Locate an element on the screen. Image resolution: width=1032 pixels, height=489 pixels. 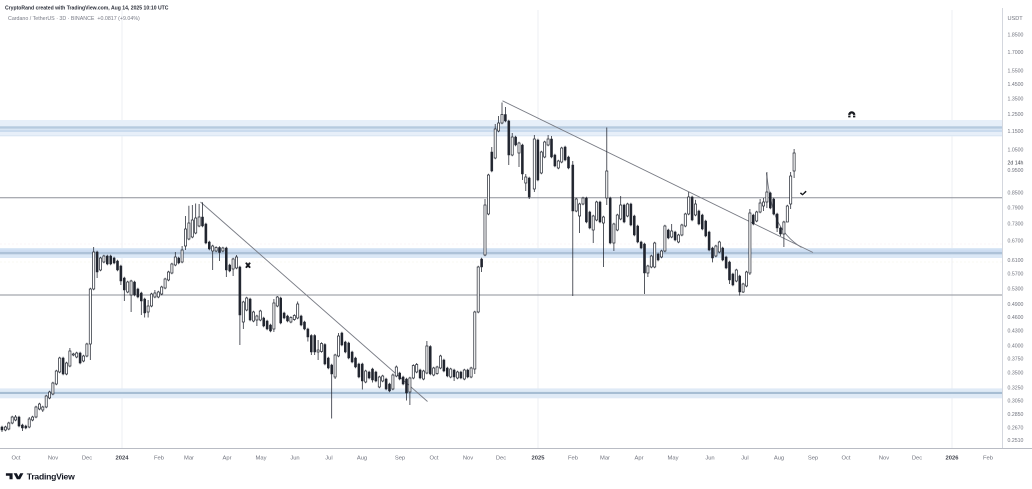
svg-text: 2025 is located at coordinates (539, 459).